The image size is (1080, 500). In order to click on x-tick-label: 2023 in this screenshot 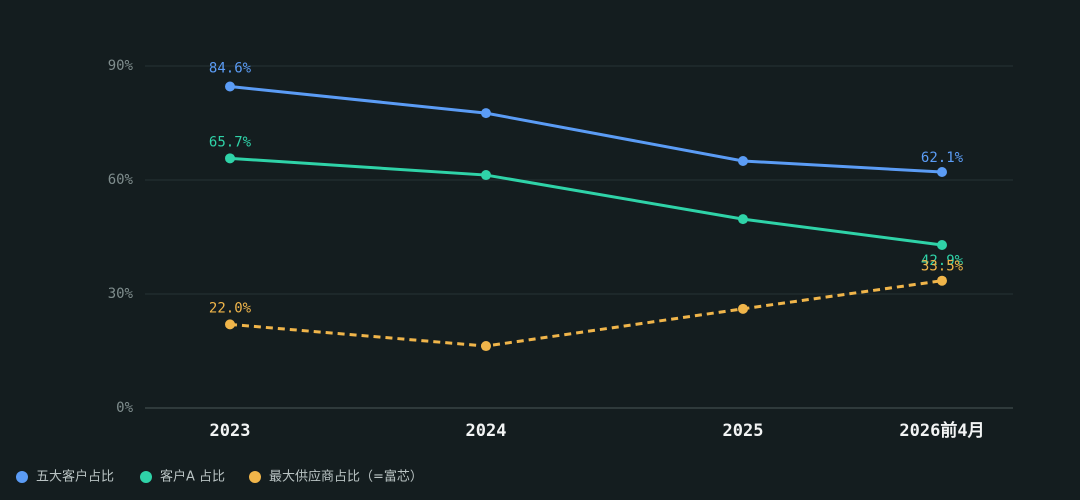, I will do `click(230, 431)`.